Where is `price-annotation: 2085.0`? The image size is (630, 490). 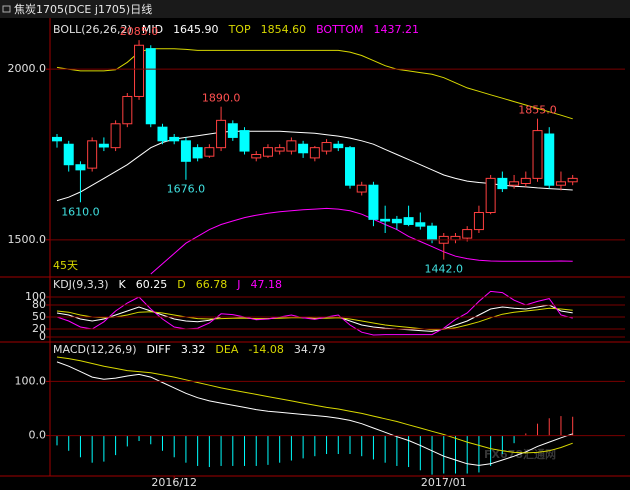 price-annotation: 2085.0 is located at coordinates (139, 31).